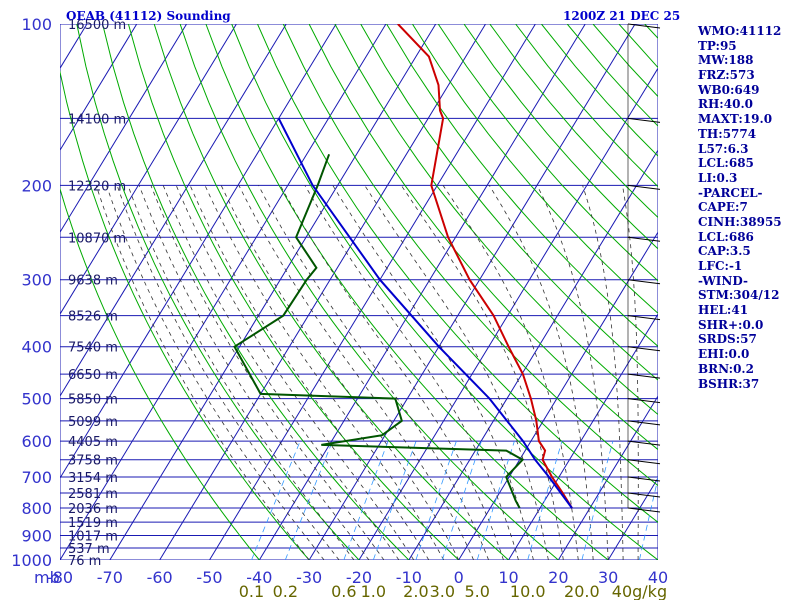 The width and height of the screenshot is (800, 600). I want to click on height-label: 6650 m, so click(93, 375).